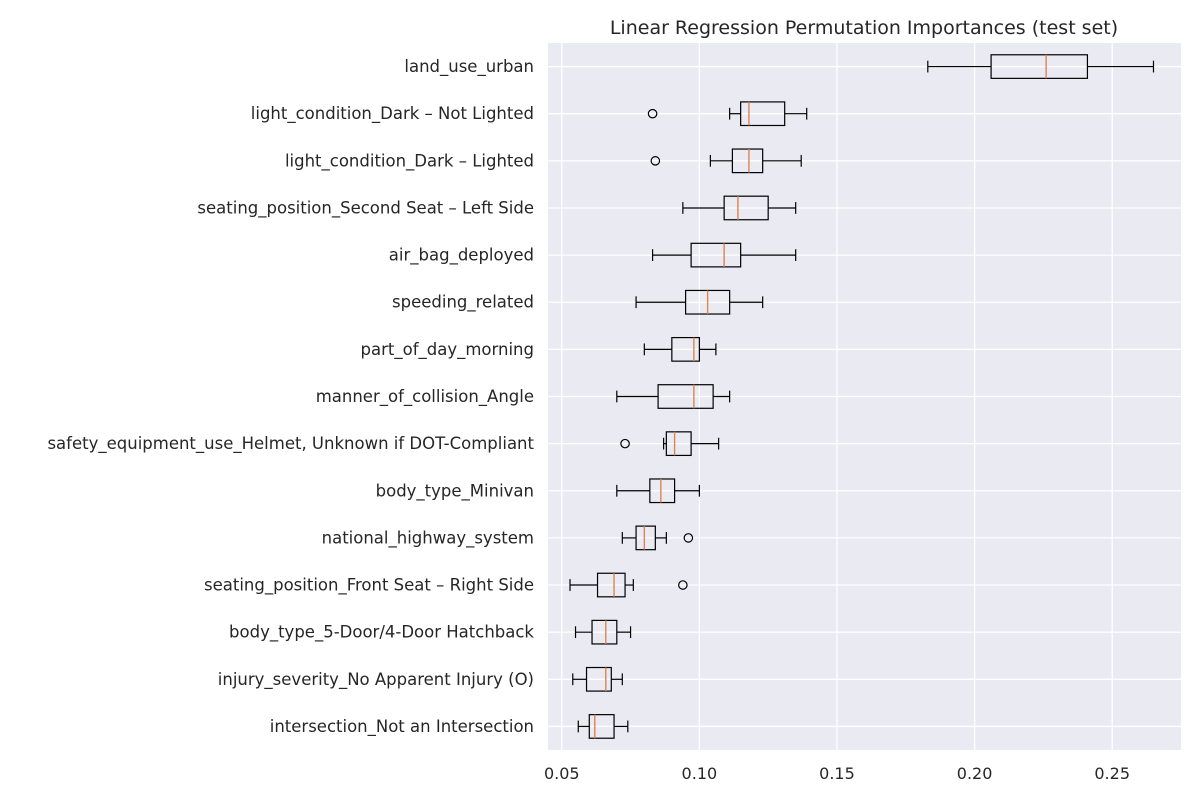  Describe the element at coordinates (463, 303) in the screenshot. I see `category-label: speeding_related` at that location.